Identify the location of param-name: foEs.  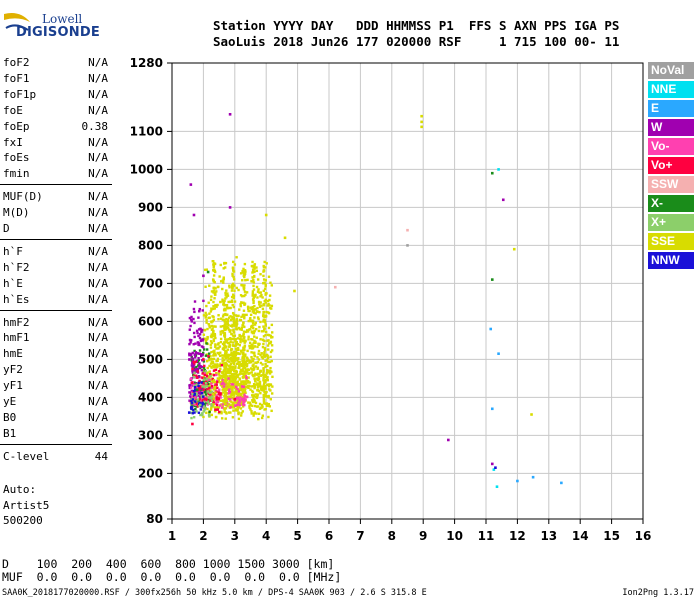
(16, 158).